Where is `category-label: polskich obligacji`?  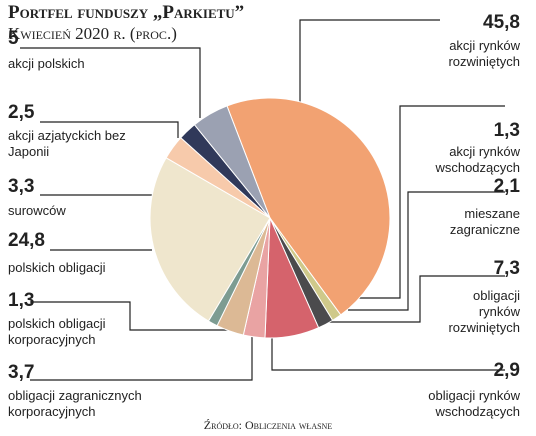 category-label: polskich obligacji is located at coordinates (57, 267).